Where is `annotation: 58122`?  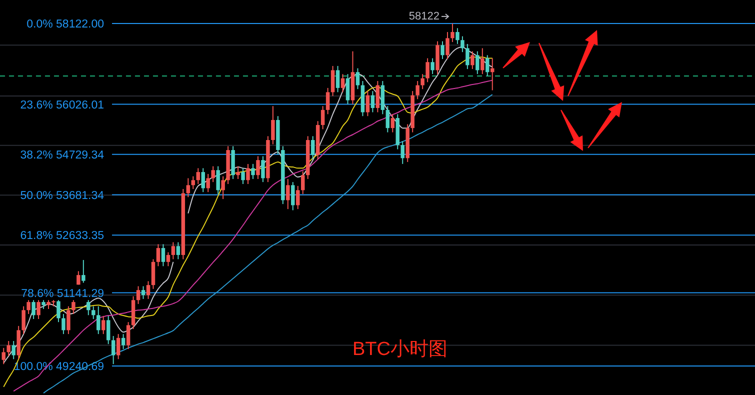 annotation: 58122 is located at coordinates (424, 16).